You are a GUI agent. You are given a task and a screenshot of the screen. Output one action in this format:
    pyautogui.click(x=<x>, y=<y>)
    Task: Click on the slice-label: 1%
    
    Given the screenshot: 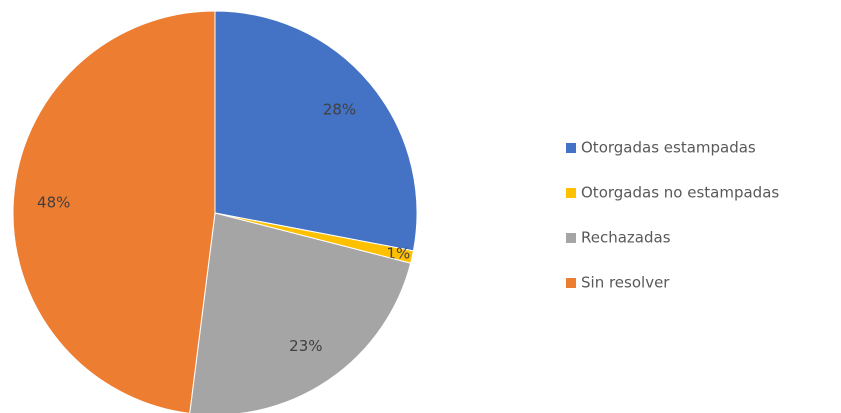 What is the action you would take?
    pyautogui.click(x=398, y=253)
    